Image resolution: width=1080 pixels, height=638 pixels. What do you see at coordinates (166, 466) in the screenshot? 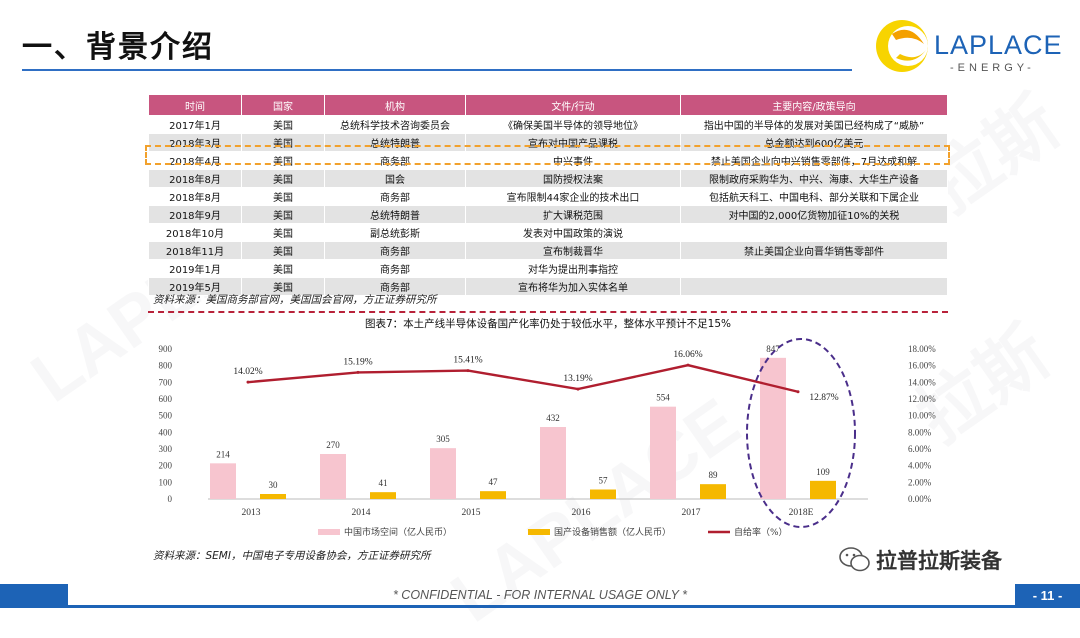
I see `y-left-tick-label: 200` at bounding box center [166, 466].